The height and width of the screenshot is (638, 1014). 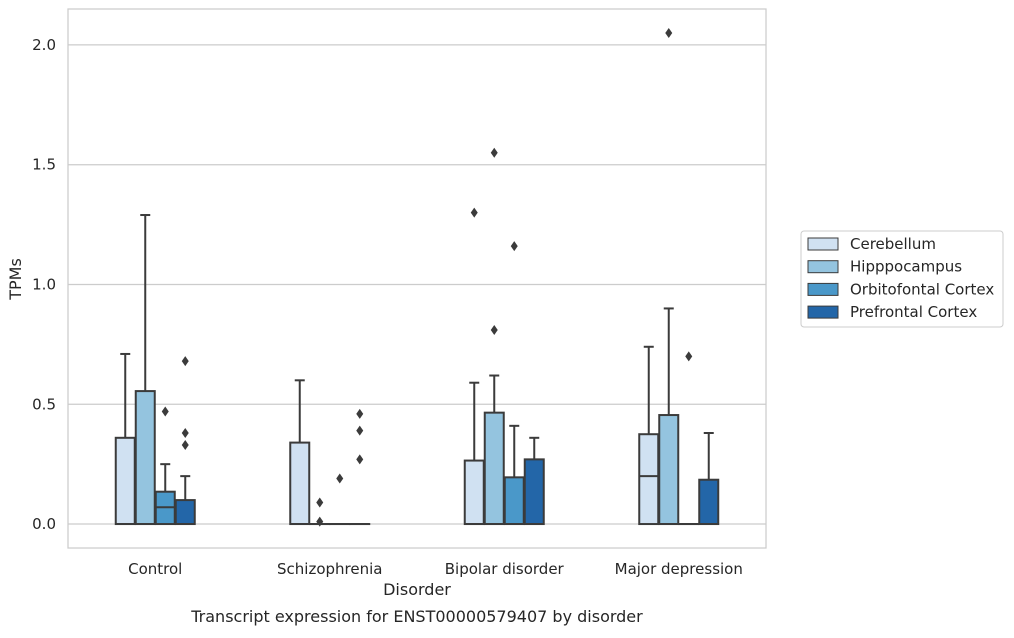 I want to click on y-axis-label: TPMs, so click(x=15, y=279).